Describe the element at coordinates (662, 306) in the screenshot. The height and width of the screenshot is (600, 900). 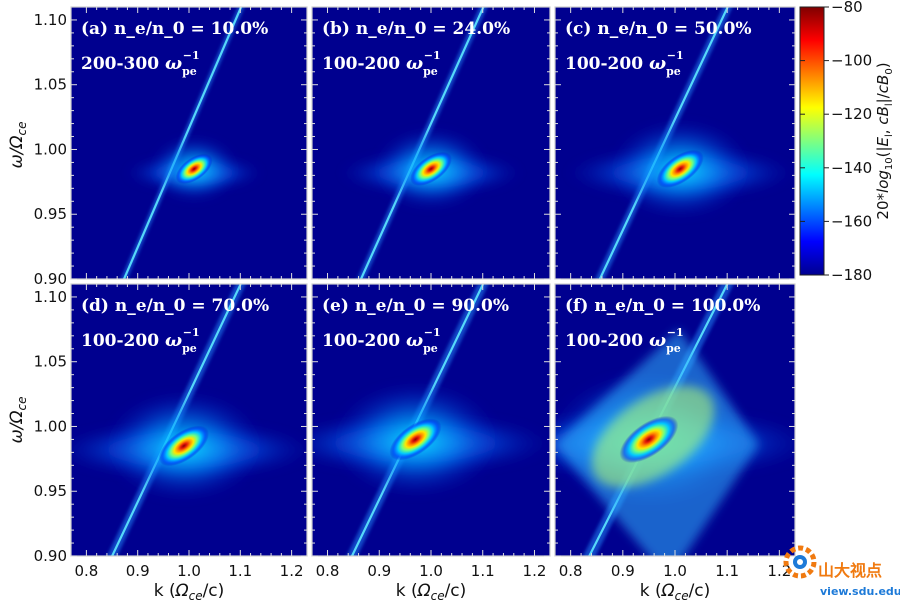
I see `panel-f-ratio: (f) n_e/n_0 = 100.0%` at that location.